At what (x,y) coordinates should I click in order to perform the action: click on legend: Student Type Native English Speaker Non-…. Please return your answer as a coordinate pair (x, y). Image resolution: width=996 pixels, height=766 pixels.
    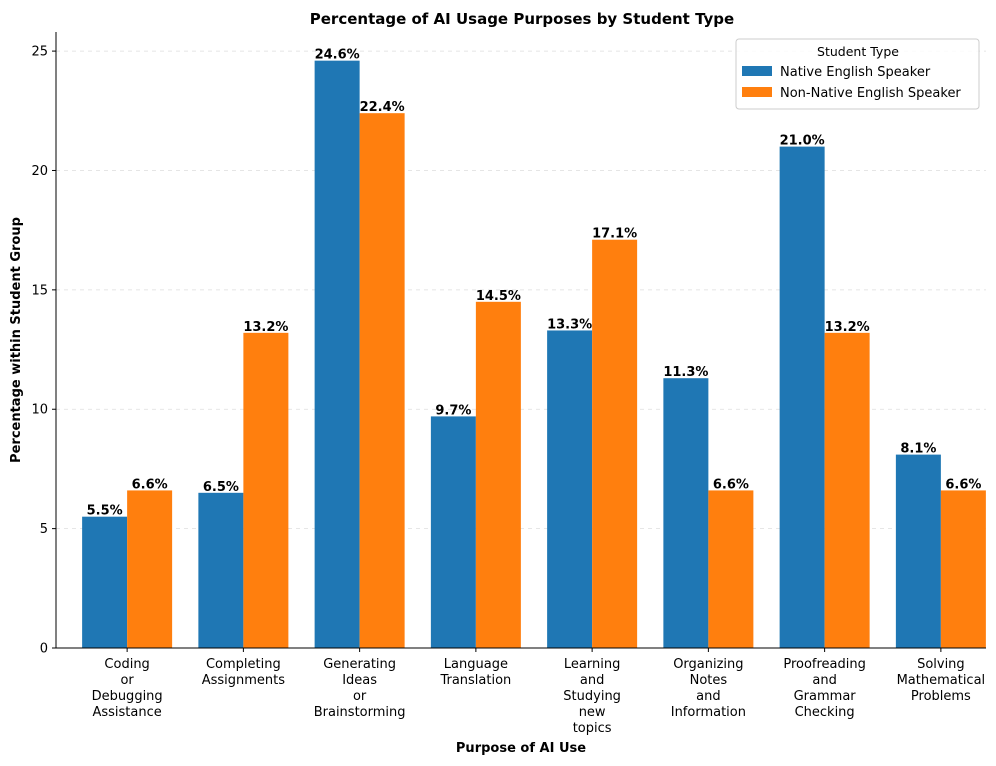
    Looking at the image, I should click on (857, 74).